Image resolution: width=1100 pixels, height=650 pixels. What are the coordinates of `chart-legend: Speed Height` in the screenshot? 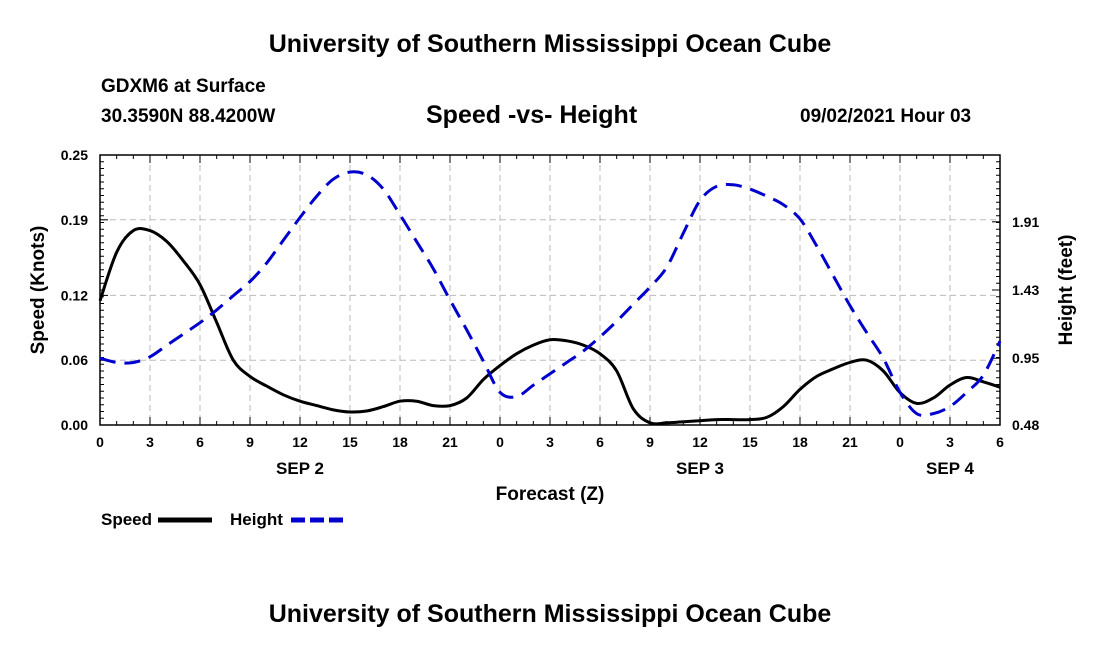 It's located at (222, 519).